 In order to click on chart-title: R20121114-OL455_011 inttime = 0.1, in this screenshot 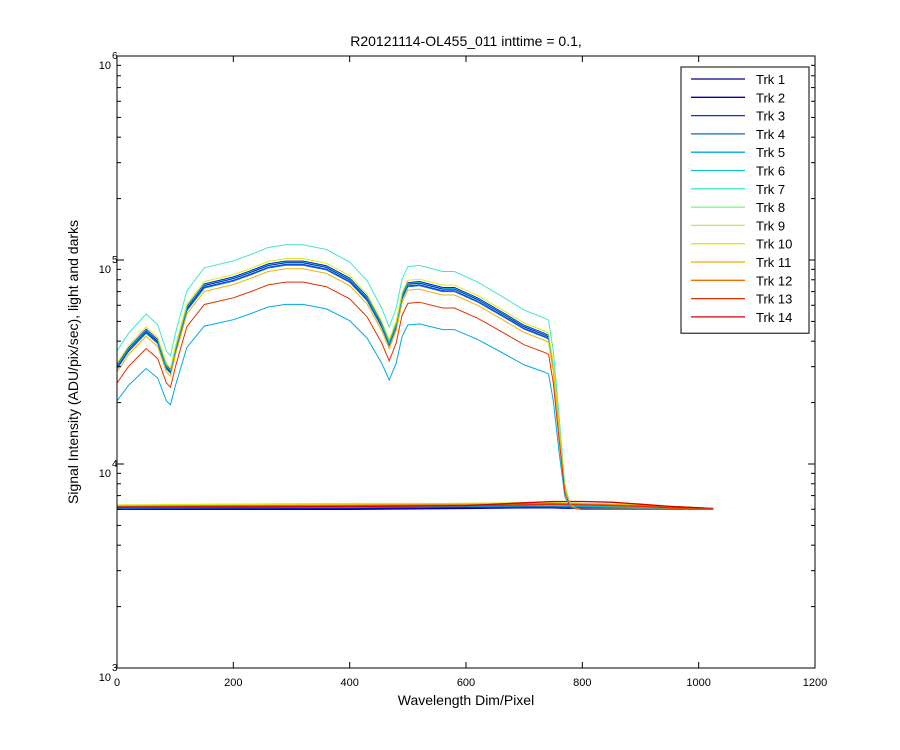, I will do `click(466, 41)`.